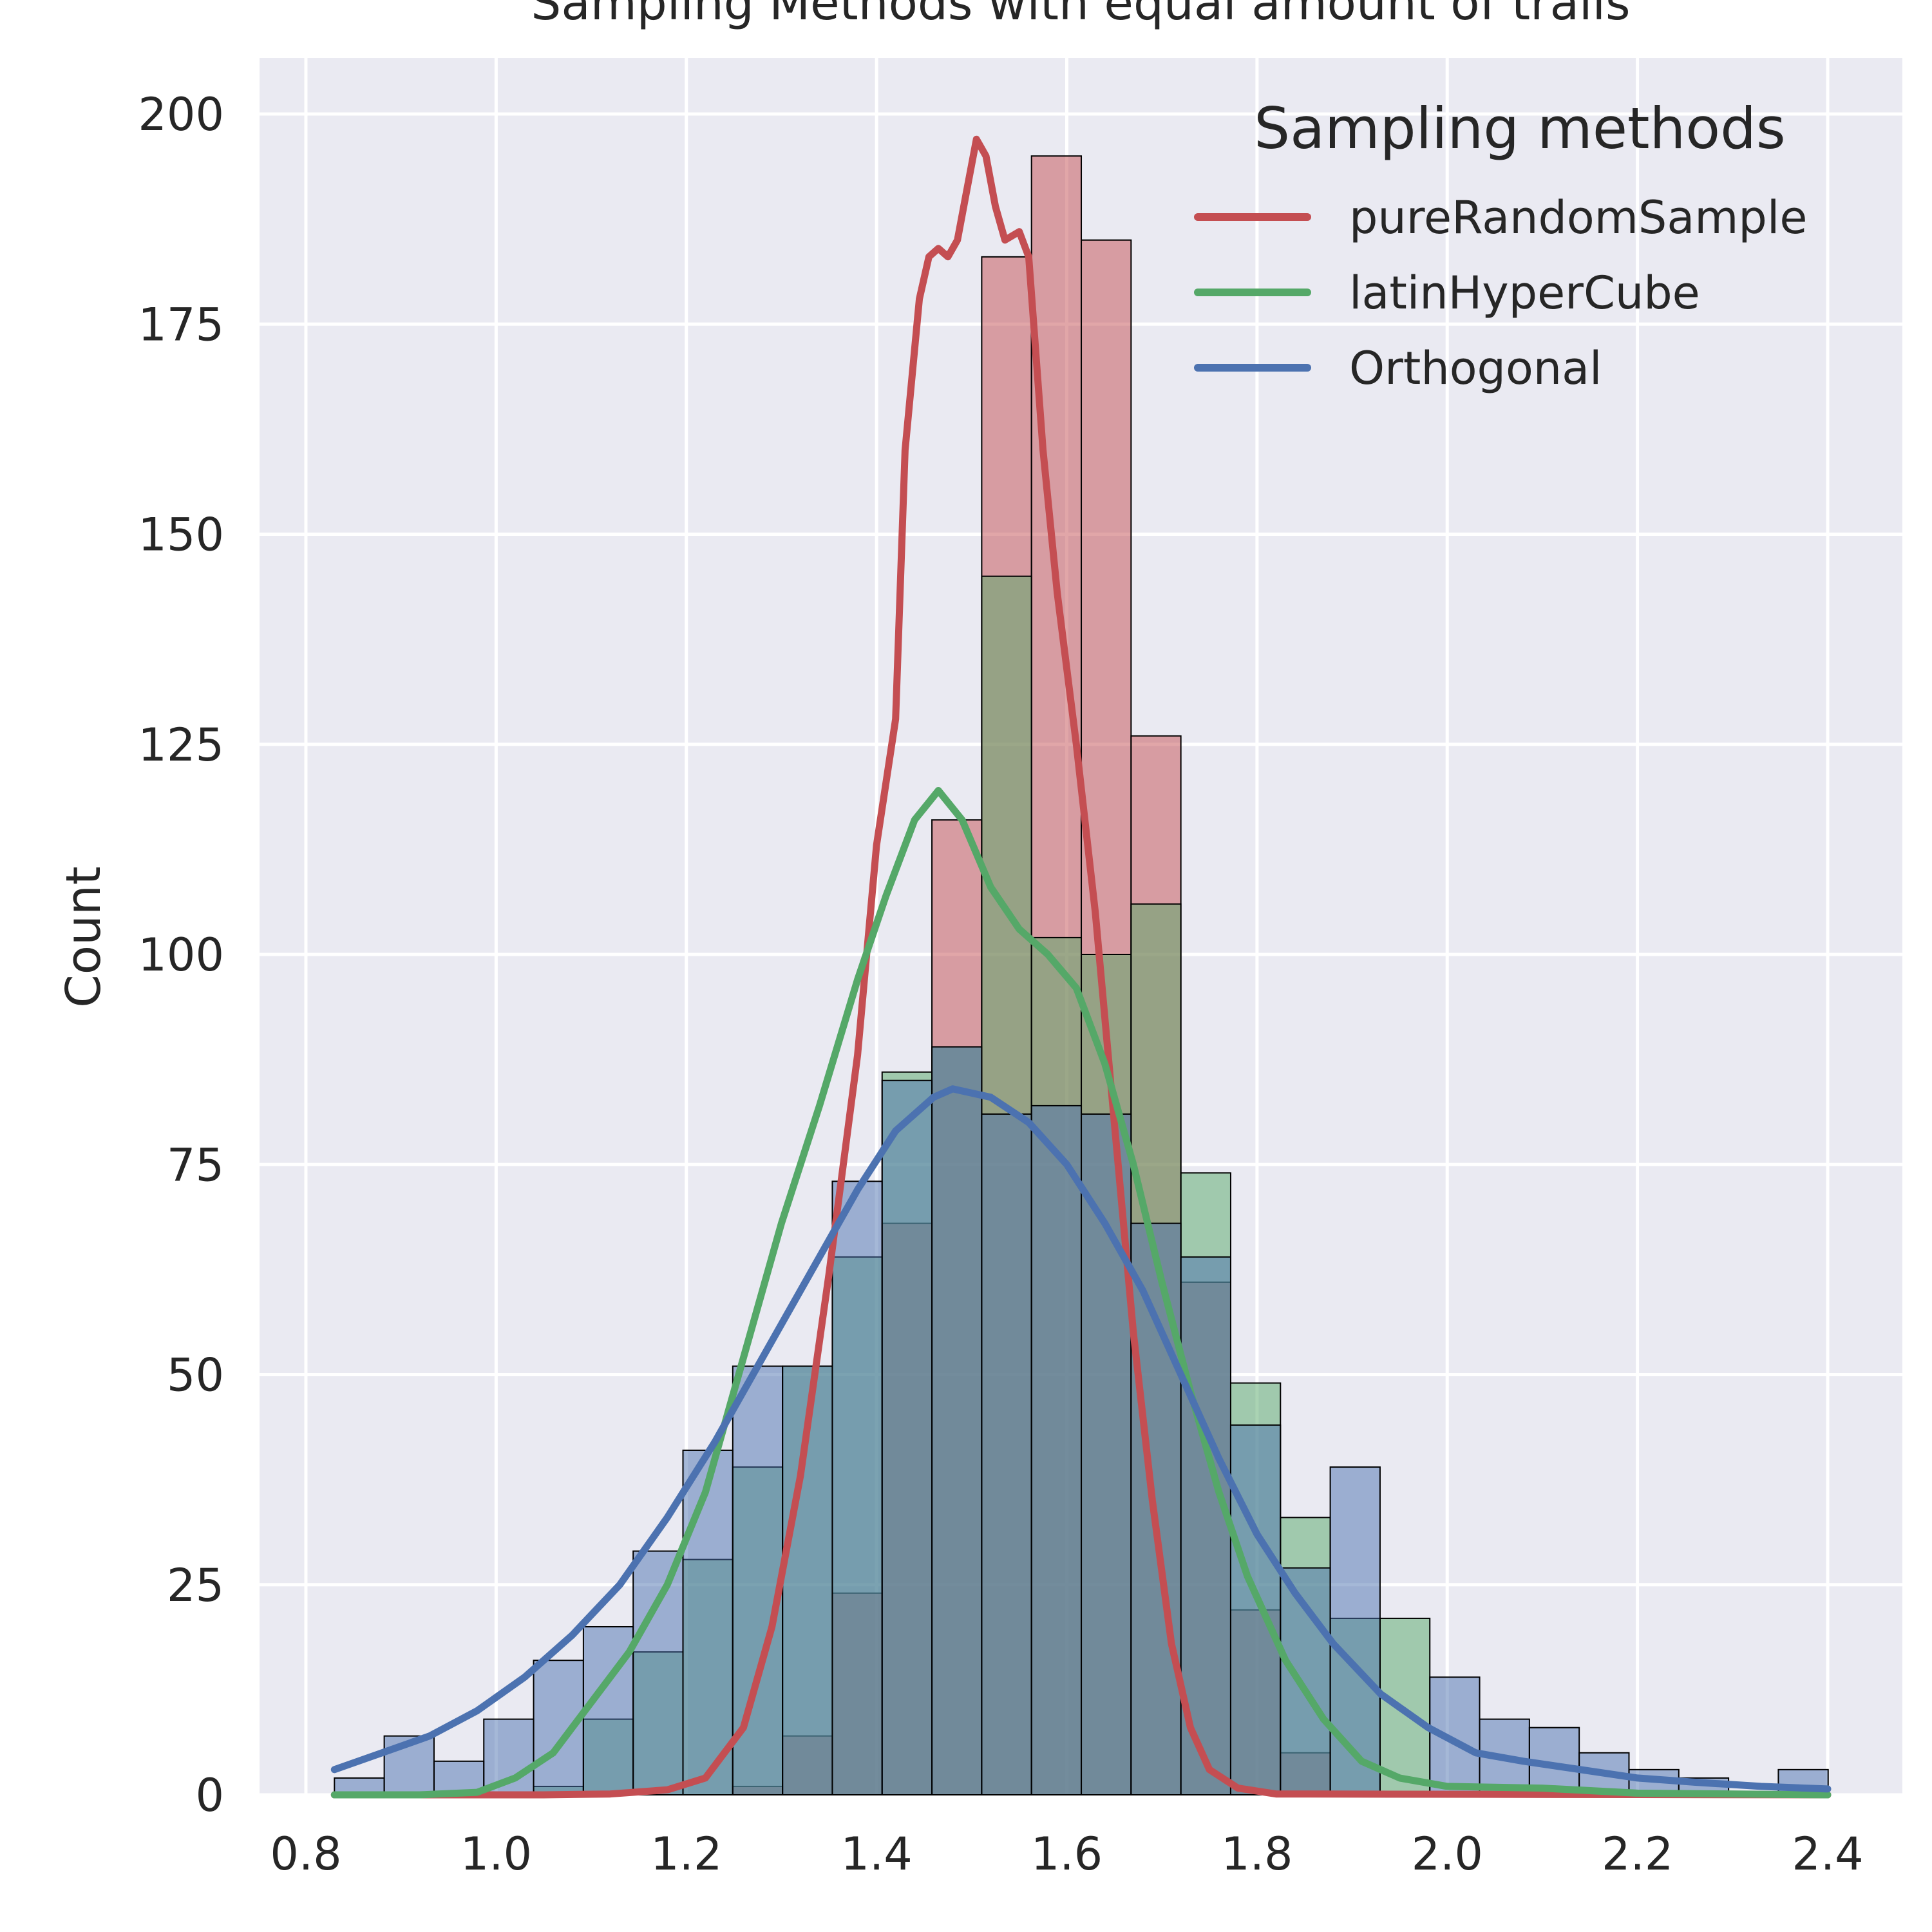 The image size is (1932, 1932). I want to click on y-tick-labels: 0 25 50 75 100 125 150 175 200, so click(181, 955).